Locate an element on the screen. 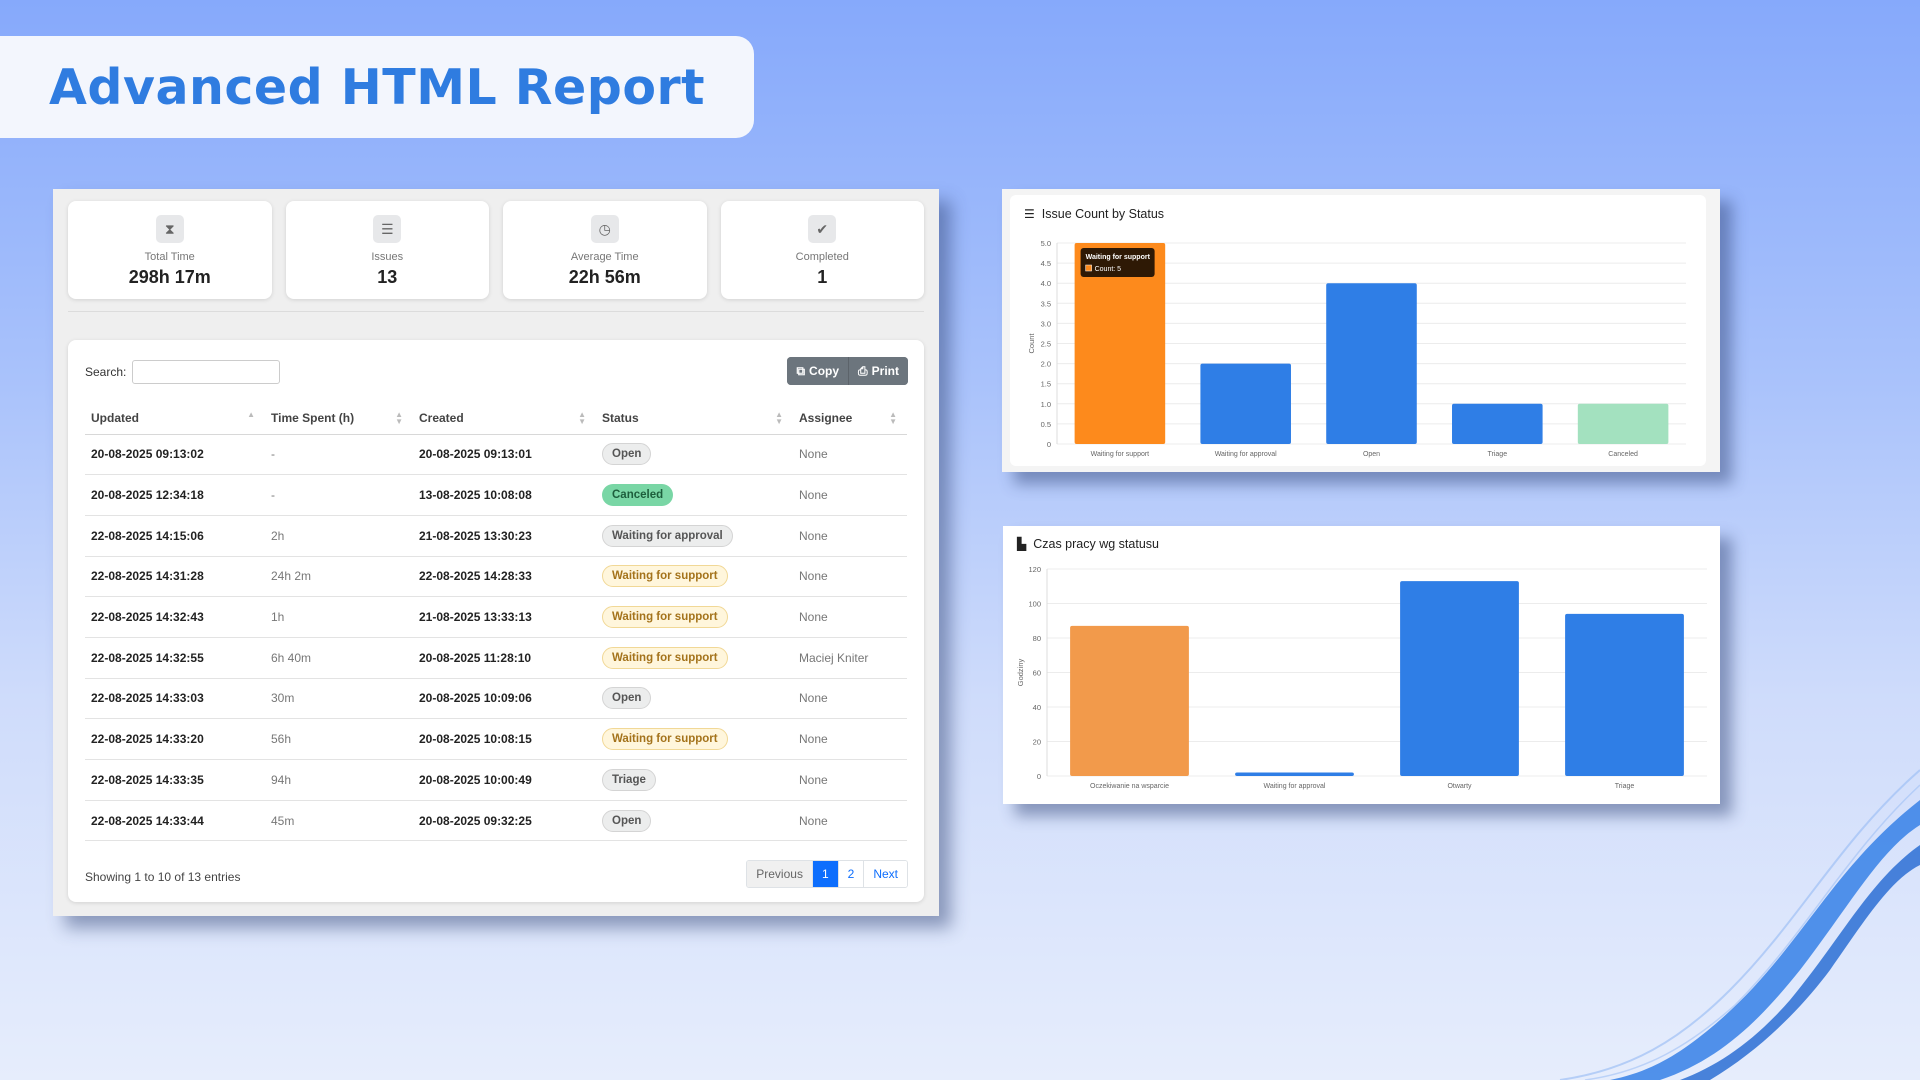 This screenshot has width=1920, height=1080. y-tick-label: 2.0 is located at coordinates (1046, 364).